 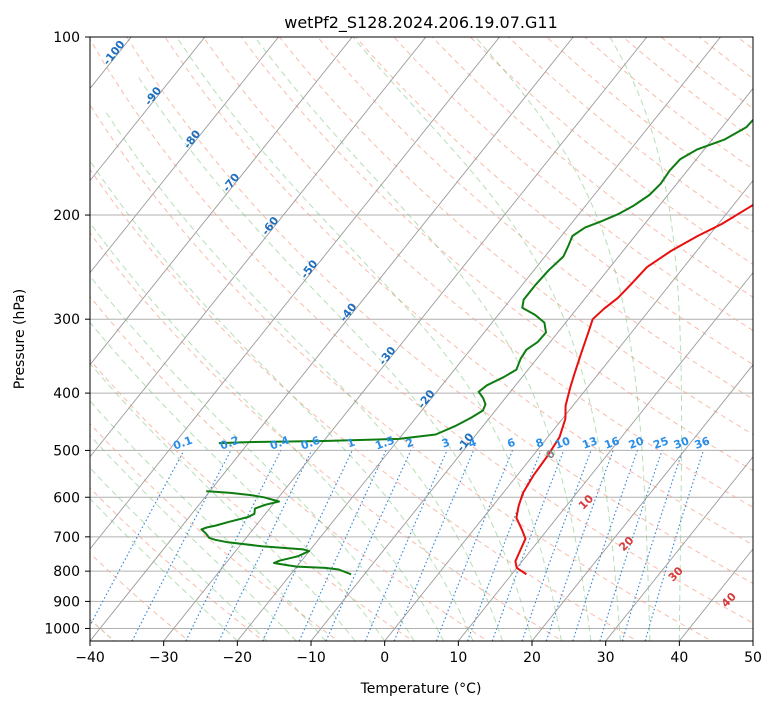 What do you see at coordinates (20, 339) in the screenshot?
I see `y-axis-title: Pressure (hPa)` at bounding box center [20, 339].